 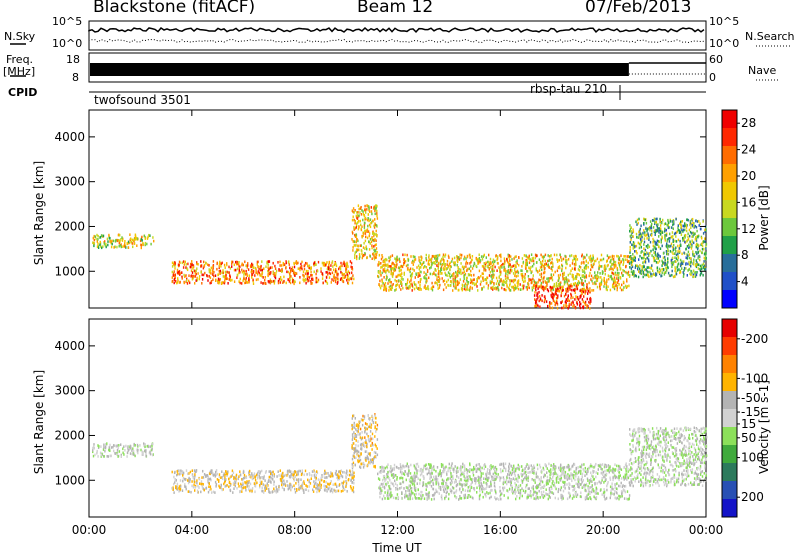 What do you see at coordinates (668, 248) in the screenshot?
I see `power-echo-region` at bounding box center [668, 248].